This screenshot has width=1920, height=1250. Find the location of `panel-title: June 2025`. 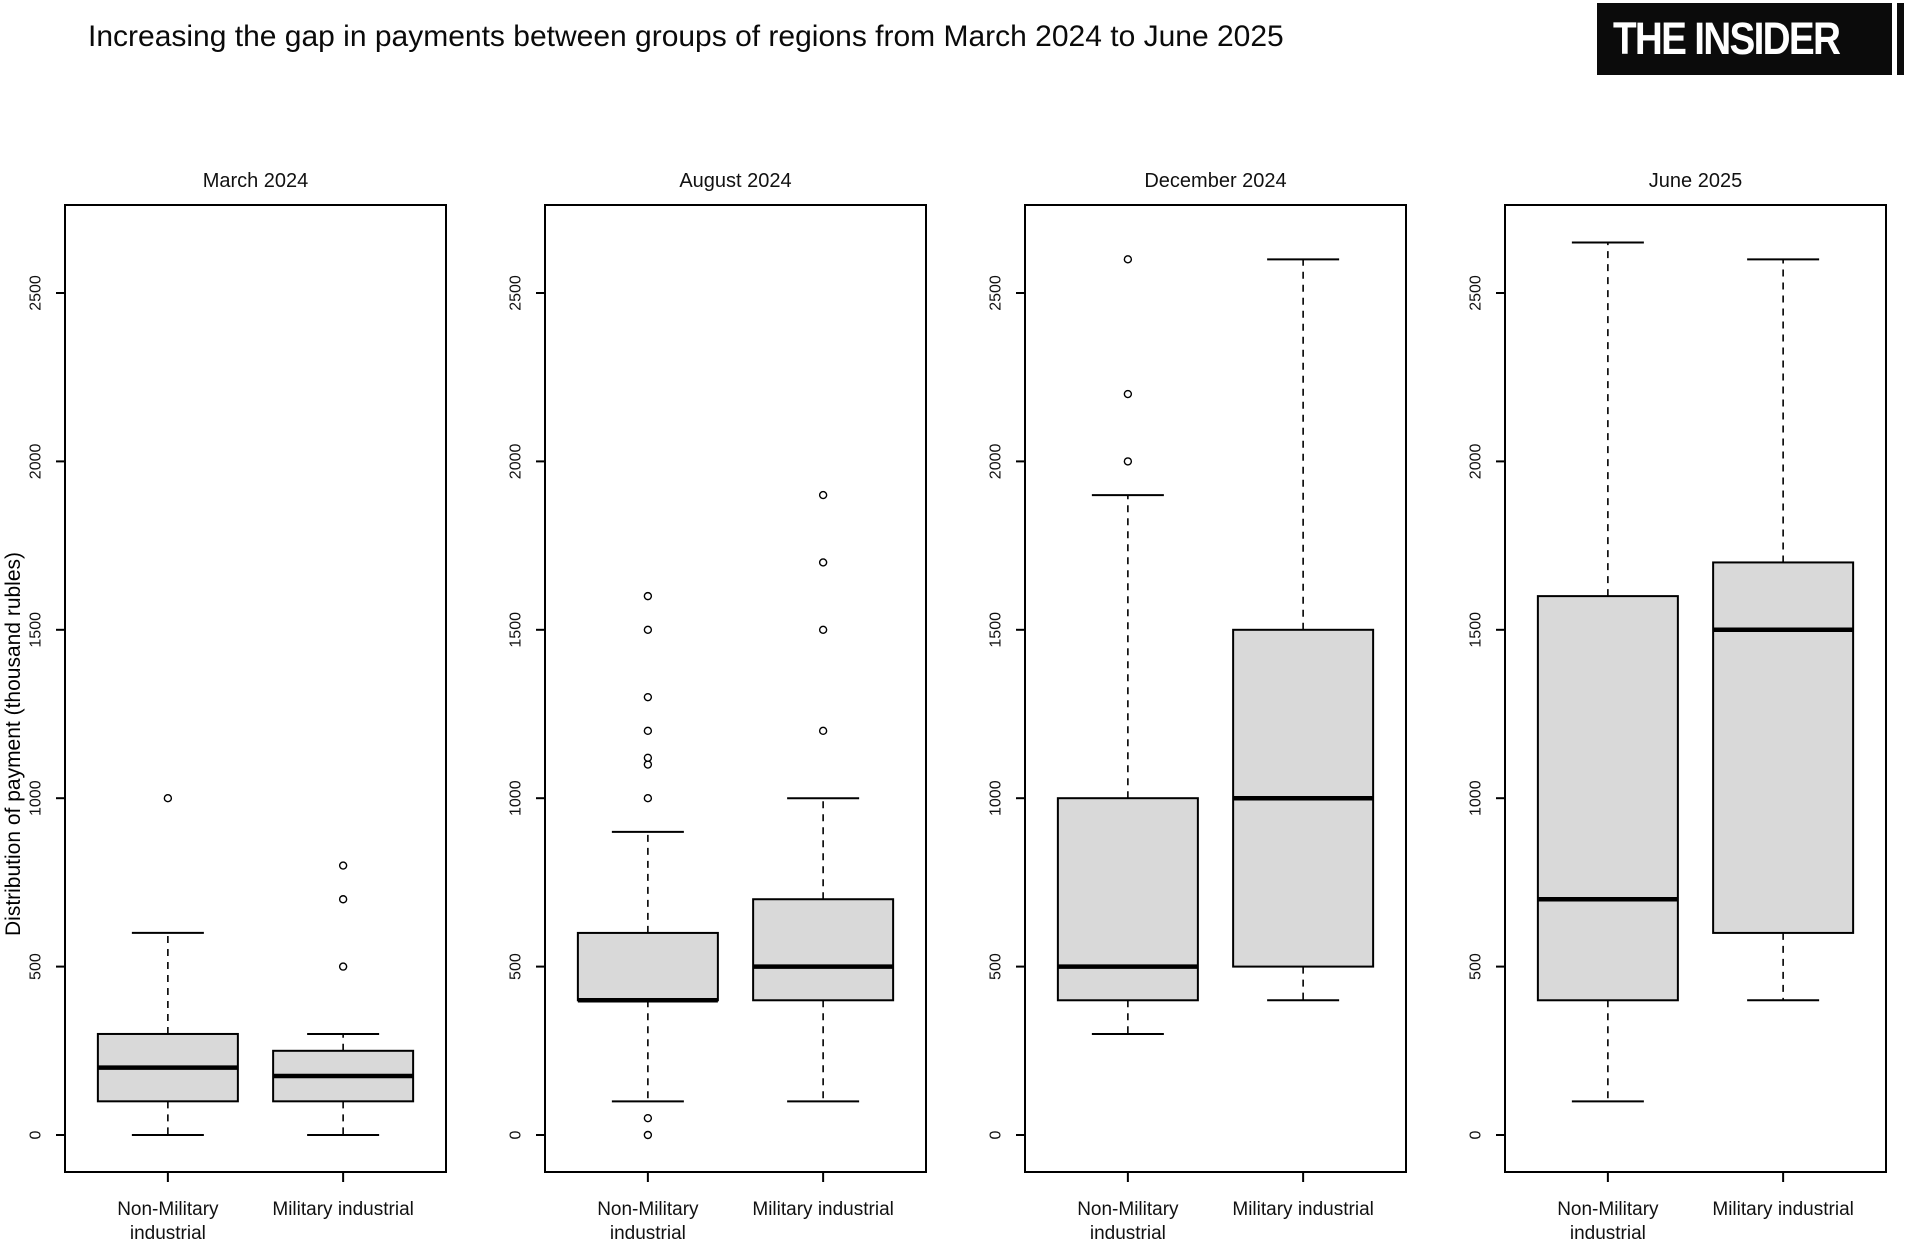

panel-title: June 2025 is located at coordinates (1695, 181).